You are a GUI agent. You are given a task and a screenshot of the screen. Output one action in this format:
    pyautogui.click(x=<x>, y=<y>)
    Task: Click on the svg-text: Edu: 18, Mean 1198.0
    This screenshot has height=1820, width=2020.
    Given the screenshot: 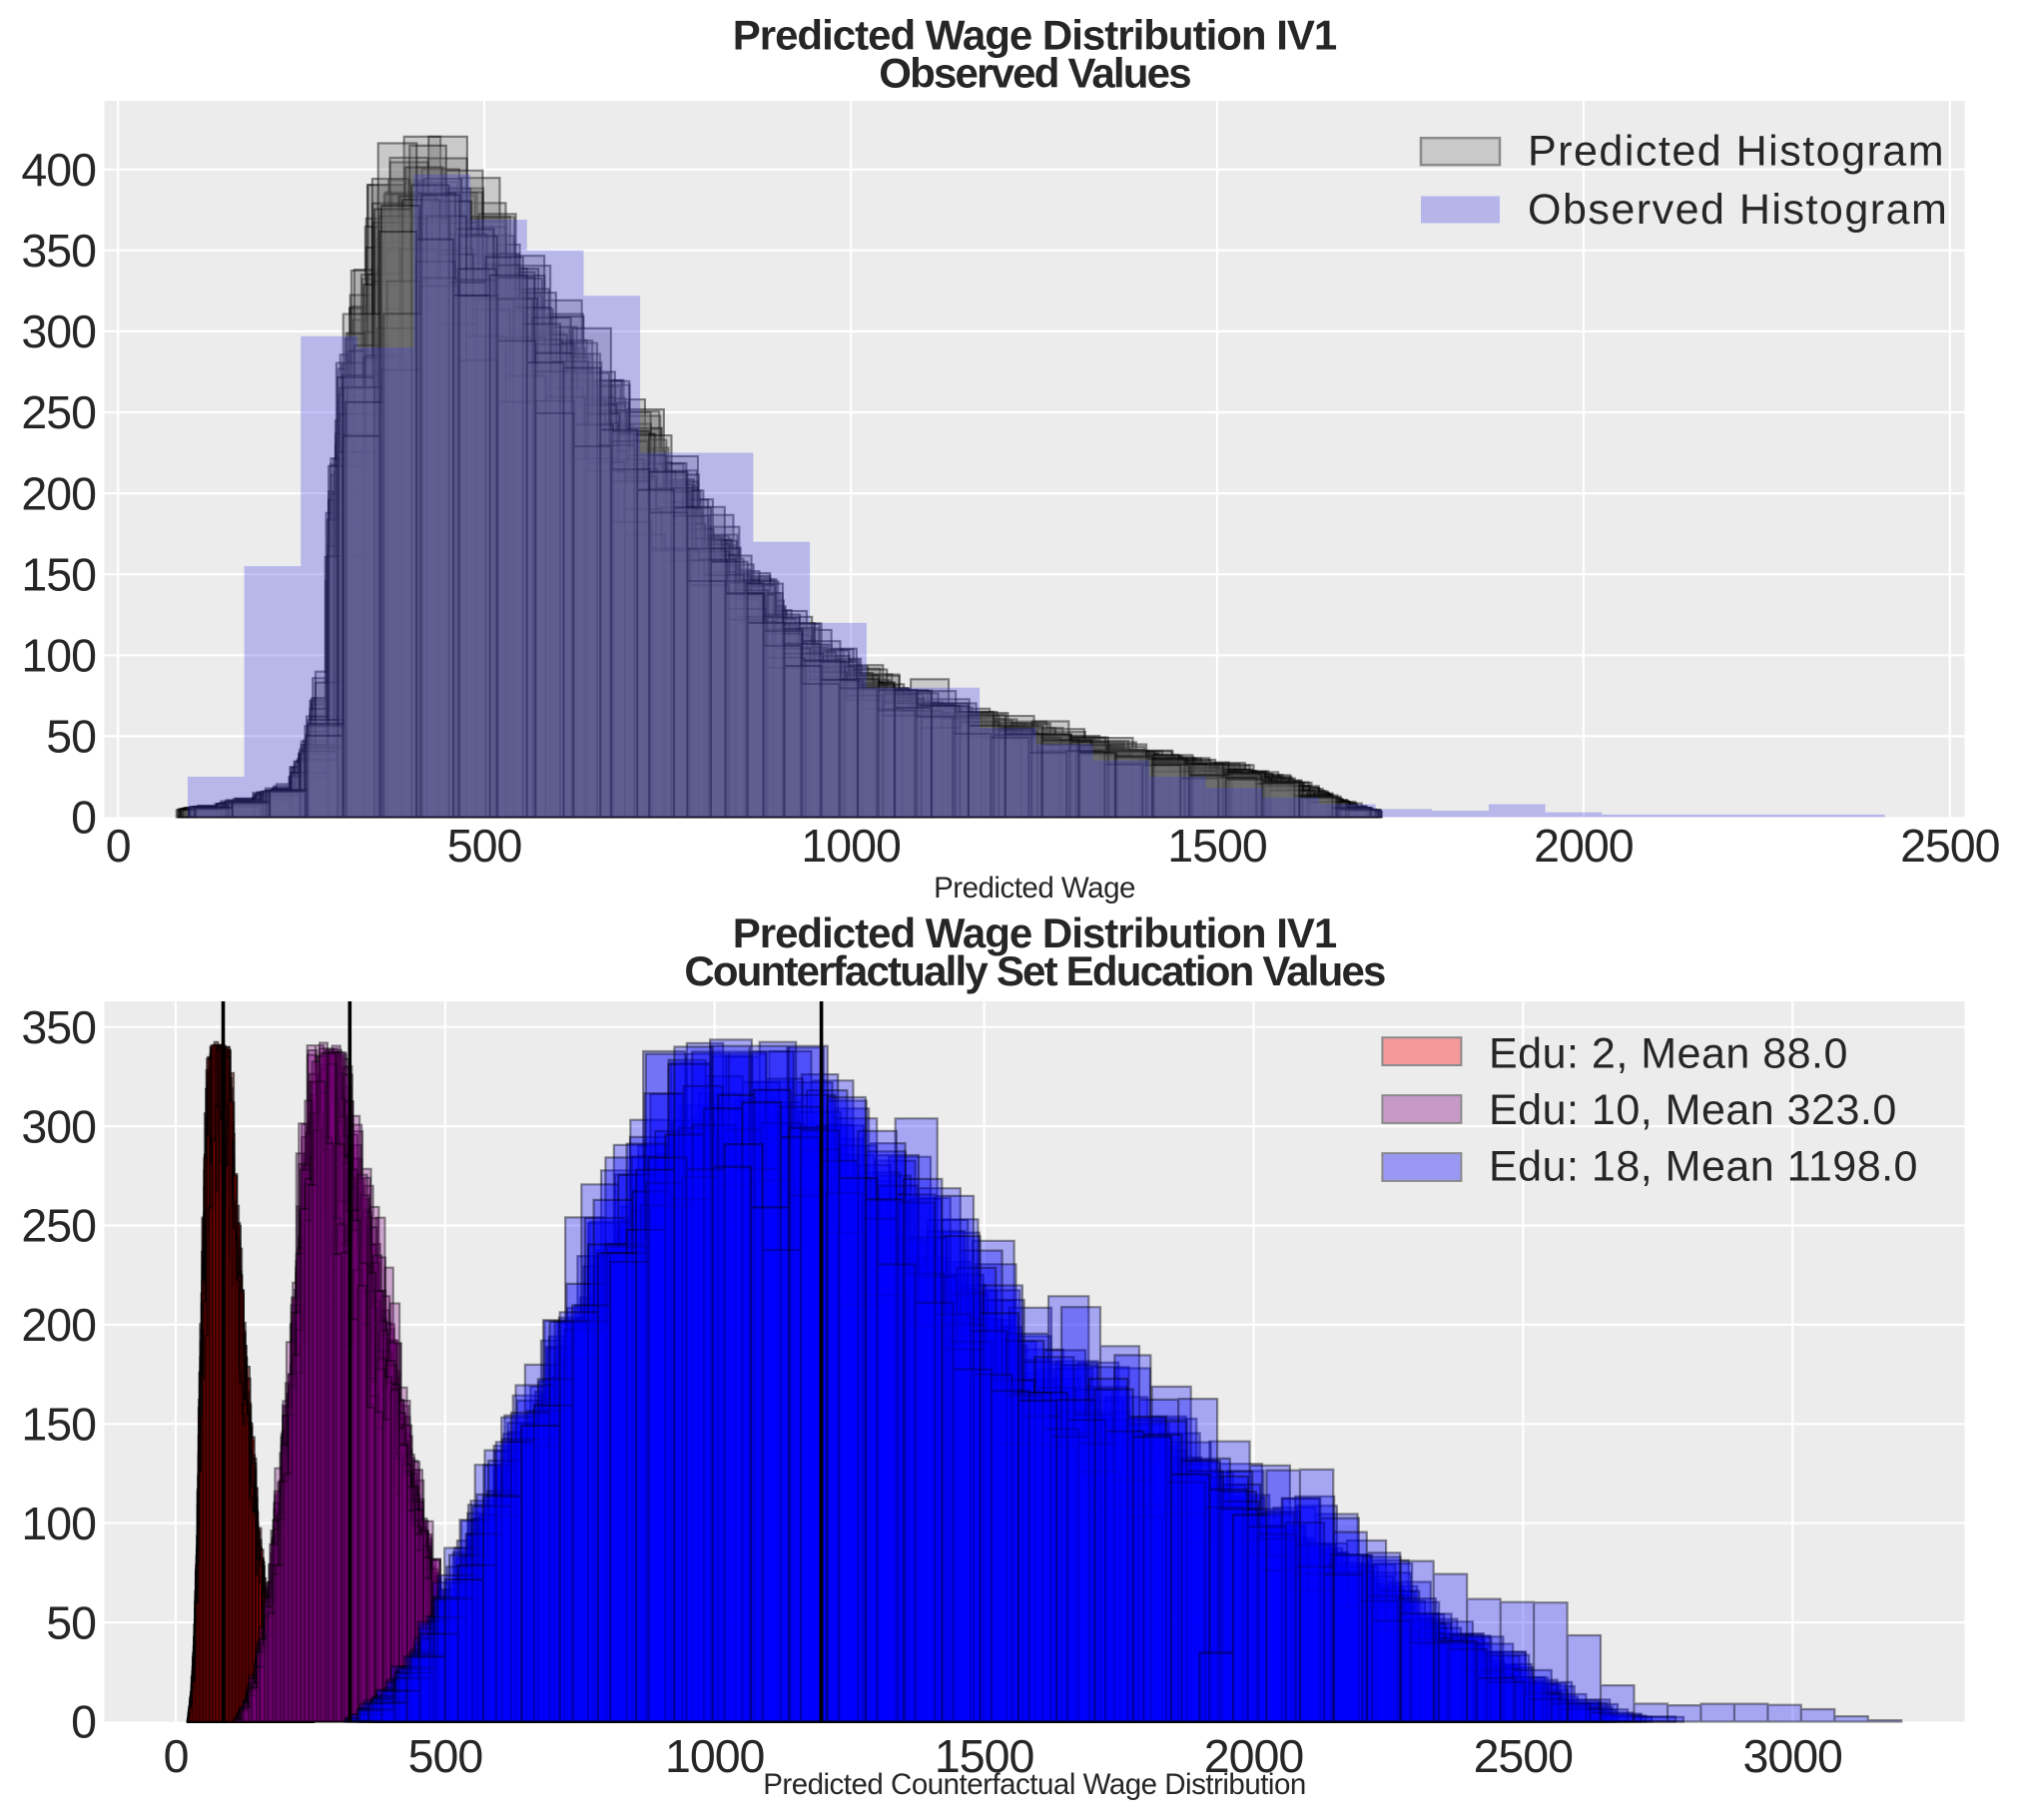 What is the action you would take?
    pyautogui.click(x=1703, y=1167)
    